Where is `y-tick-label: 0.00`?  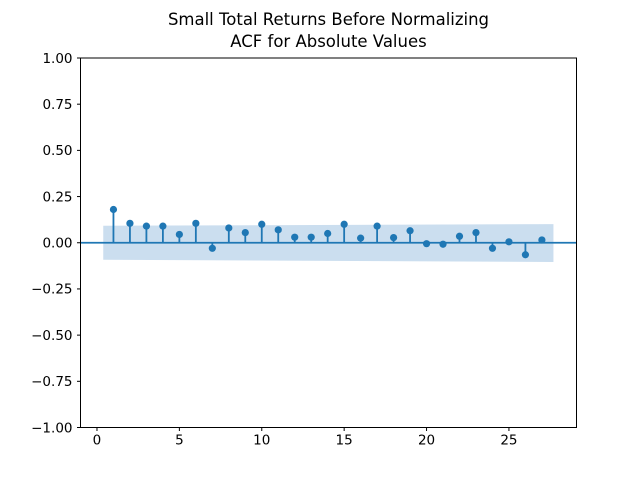
y-tick-label: 0.00 is located at coordinates (57, 244).